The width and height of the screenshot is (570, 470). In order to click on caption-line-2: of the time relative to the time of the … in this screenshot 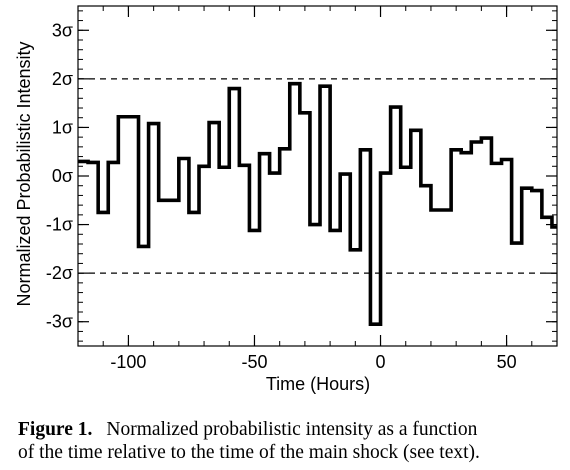, I will do `click(290, 452)`.